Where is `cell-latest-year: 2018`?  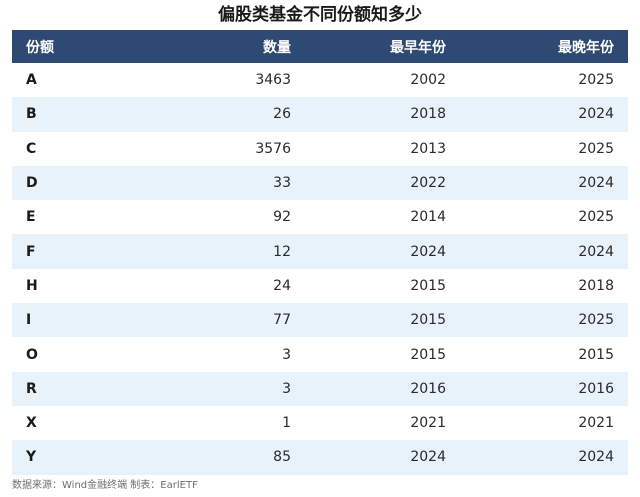 cell-latest-year: 2018 is located at coordinates (596, 285).